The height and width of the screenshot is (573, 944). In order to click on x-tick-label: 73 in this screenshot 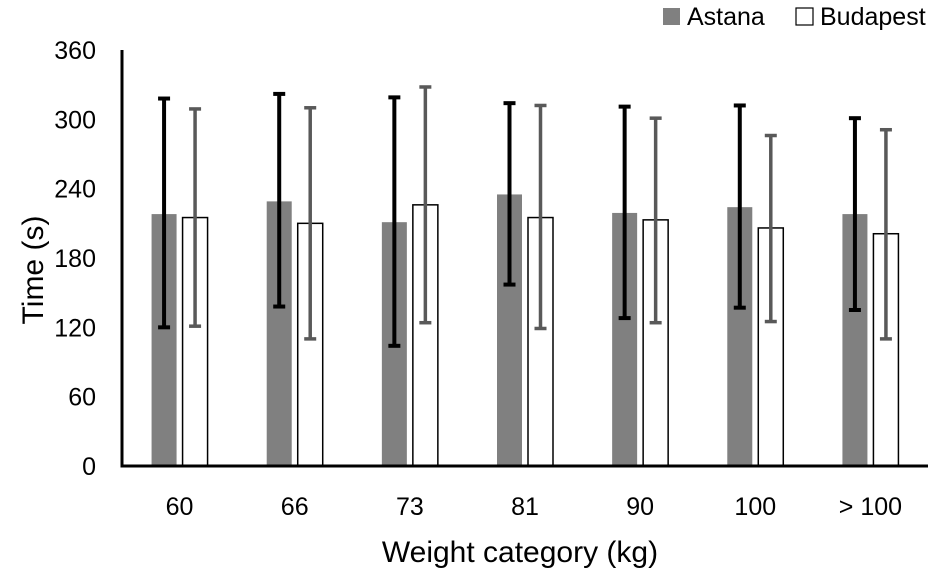, I will do `click(410, 507)`.